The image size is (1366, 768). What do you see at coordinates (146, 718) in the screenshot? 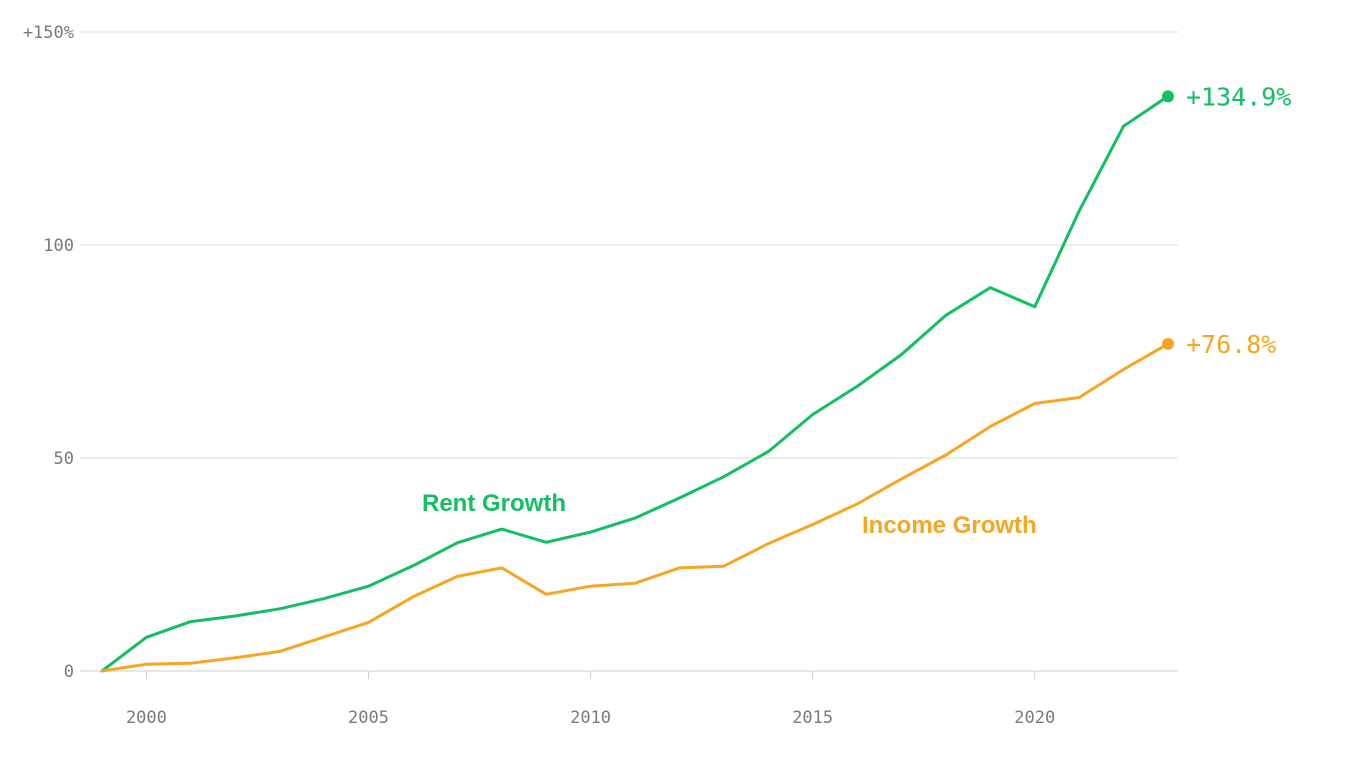
I see `x-tick-label: 2000` at bounding box center [146, 718].